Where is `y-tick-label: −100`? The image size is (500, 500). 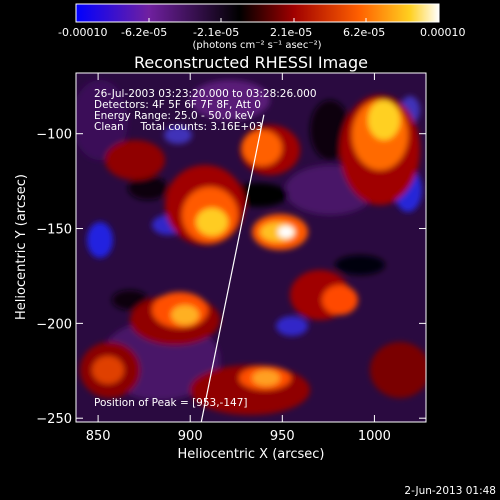
y-tick-label: −100 is located at coordinates (54, 135).